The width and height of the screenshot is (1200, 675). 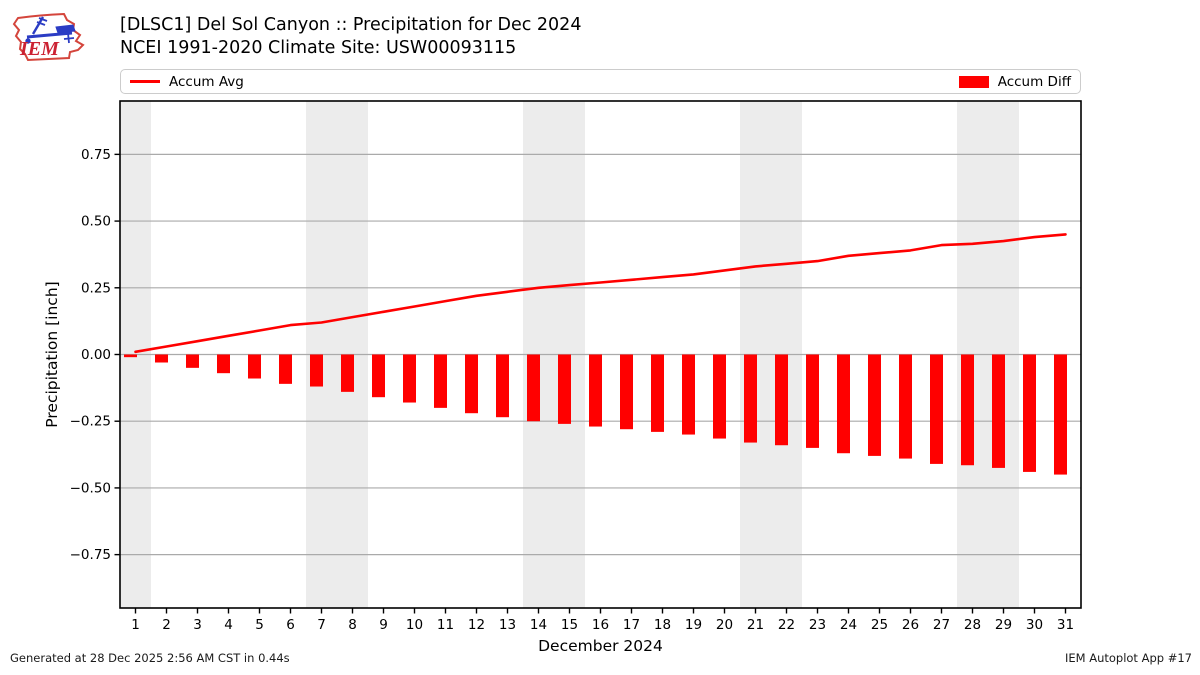 What do you see at coordinates (600, 293) in the screenshot?
I see `accum-avg-line` at bounding box center [600, 293].